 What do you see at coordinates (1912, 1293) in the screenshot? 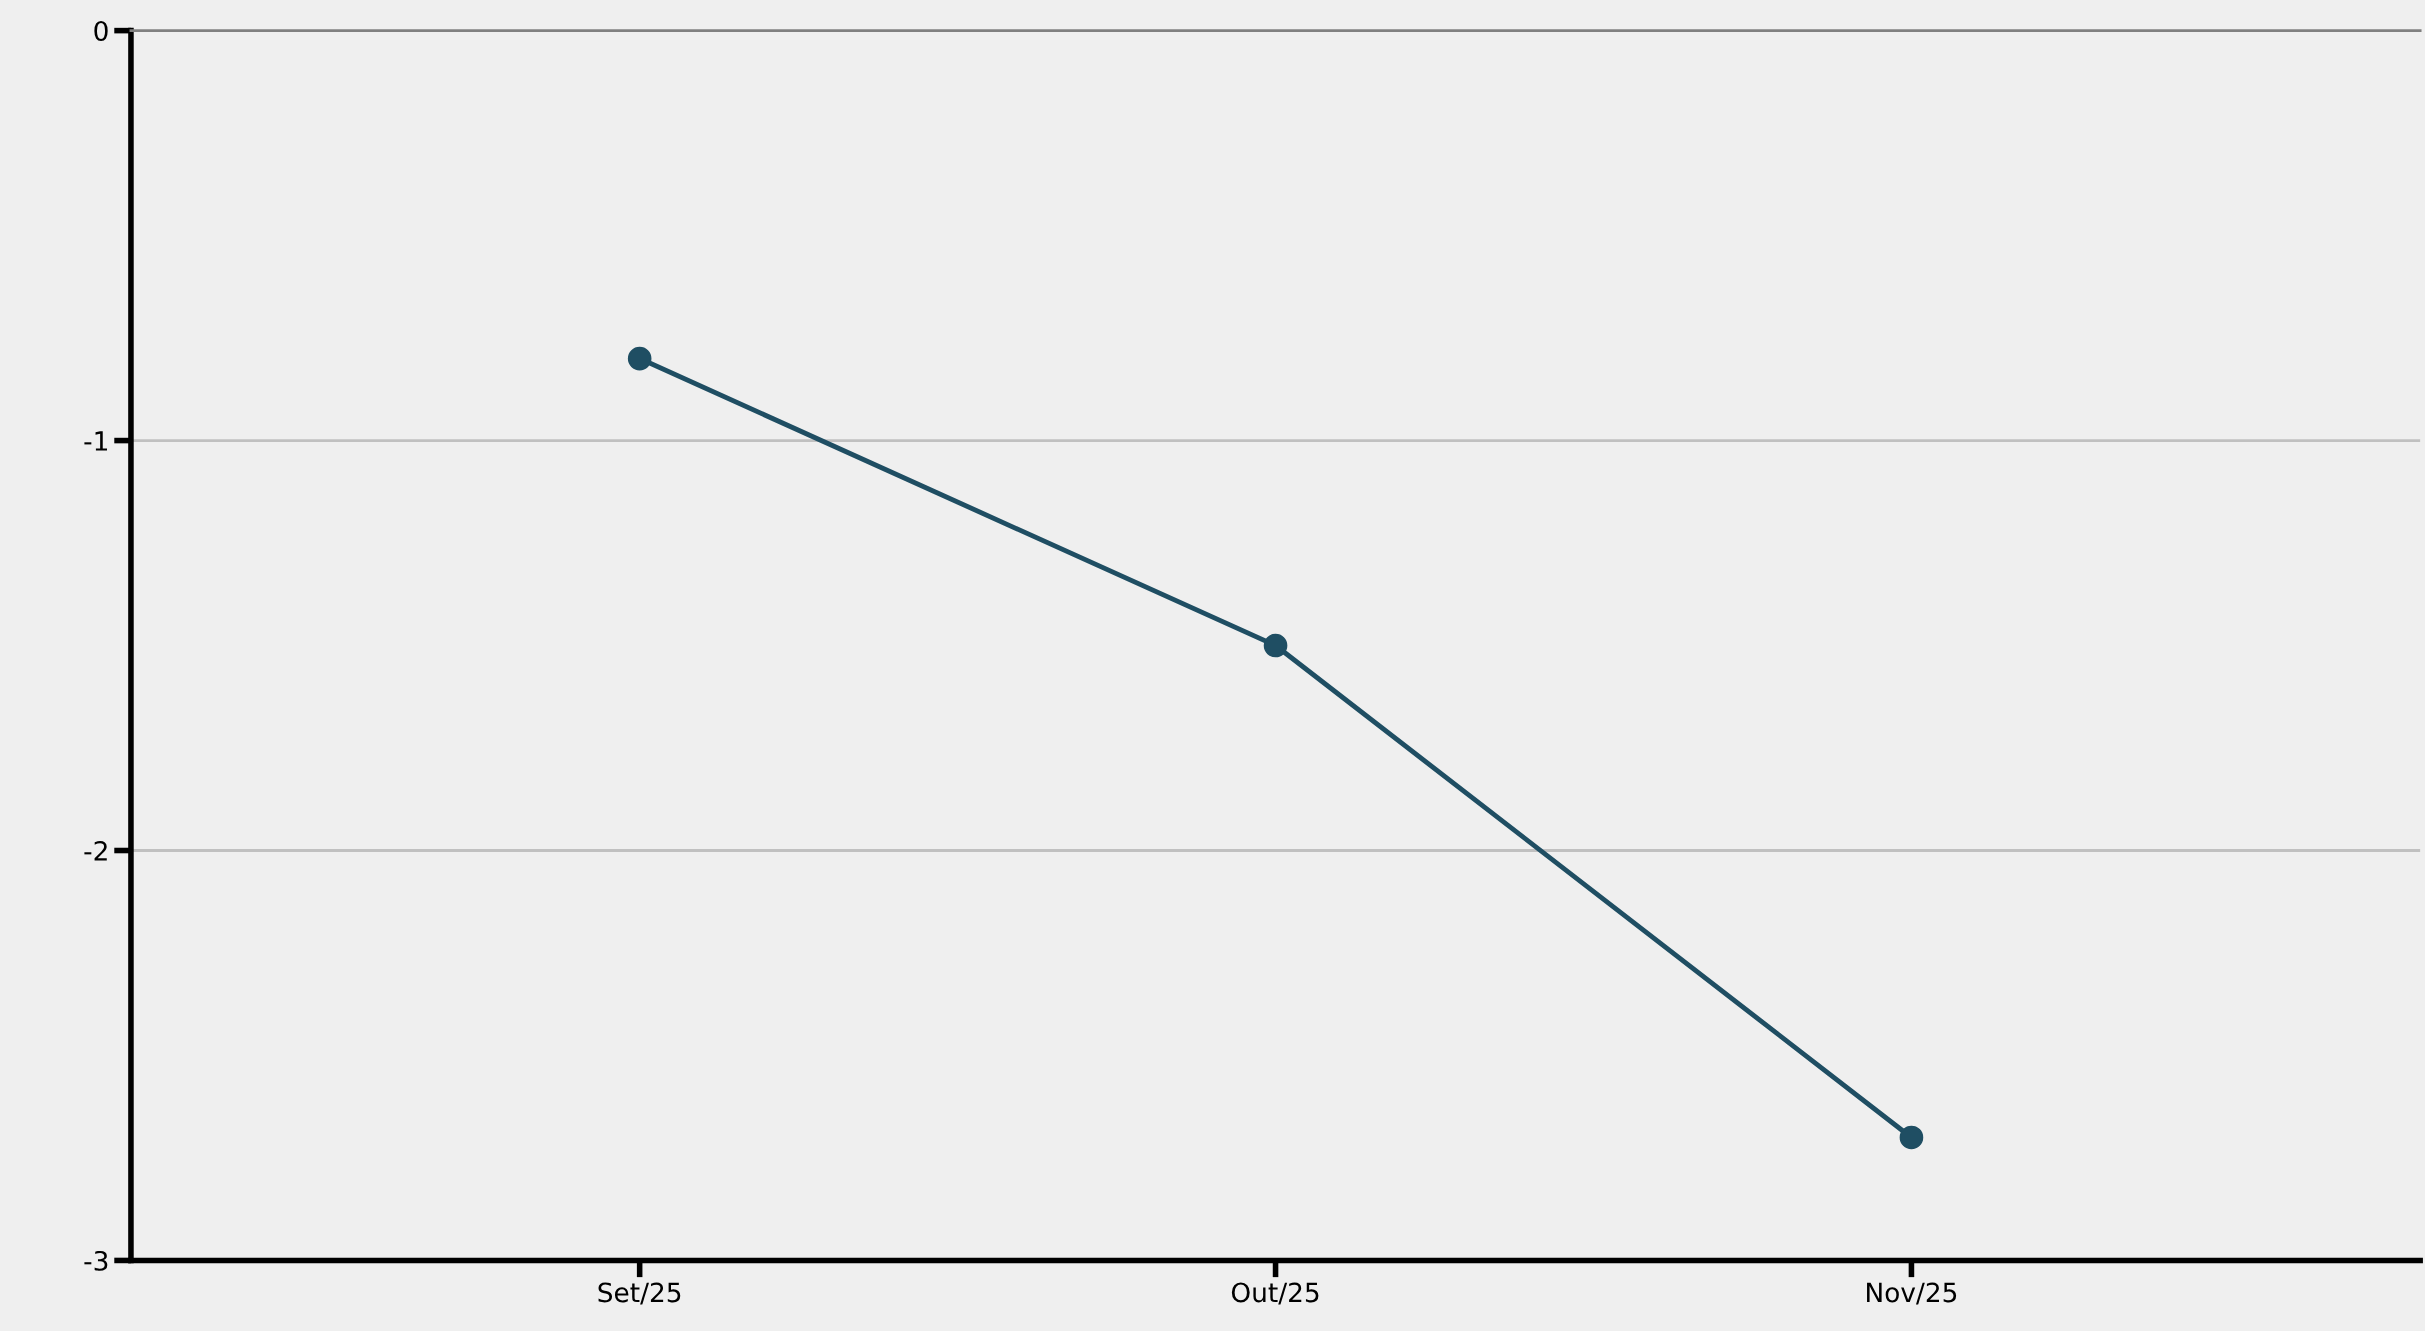
I see `x-tick-label: Nov/25` at bounding box center [1912, 1293].